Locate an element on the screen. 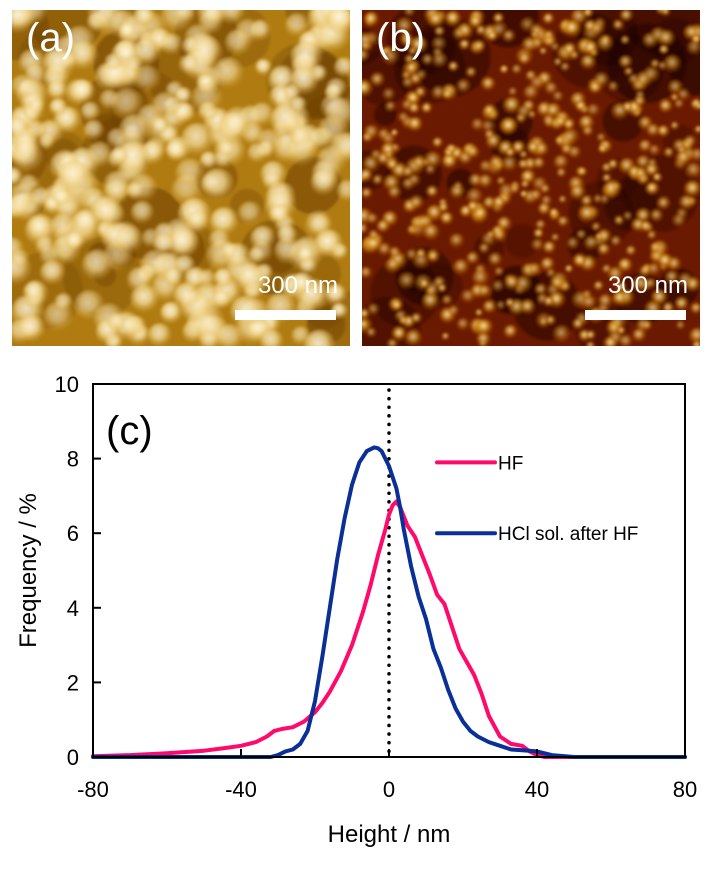 This screenshot has height=878, width=718. y-tick-label: 10 is located at coordinates (67, 384).